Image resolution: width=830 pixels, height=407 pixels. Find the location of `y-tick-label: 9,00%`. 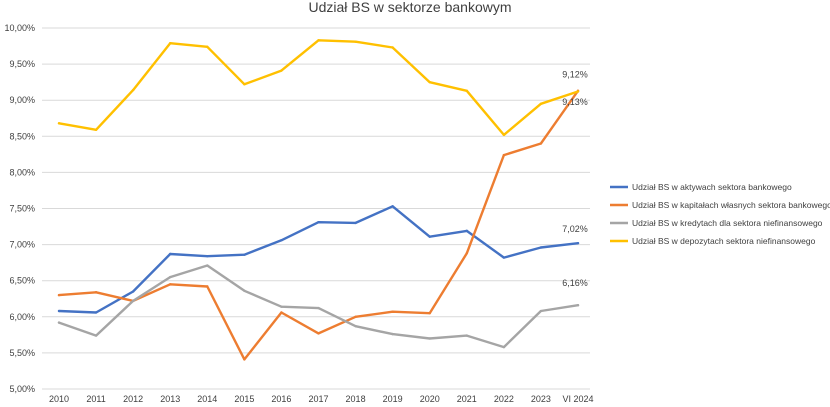

y-tick-label: 9,00% is located at coordinates (22, 100).